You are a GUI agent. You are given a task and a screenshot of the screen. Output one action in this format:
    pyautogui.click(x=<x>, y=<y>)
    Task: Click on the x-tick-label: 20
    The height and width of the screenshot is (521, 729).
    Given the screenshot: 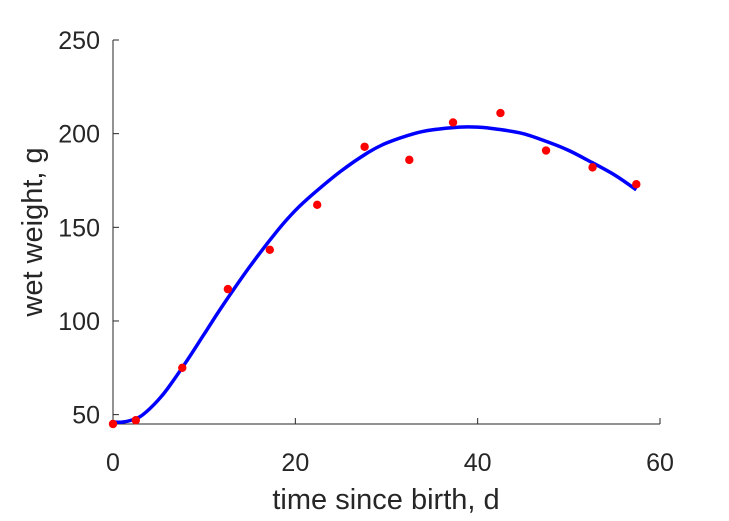 What is the action you would take?
    pyautogui.click(x=295, y=463)
    